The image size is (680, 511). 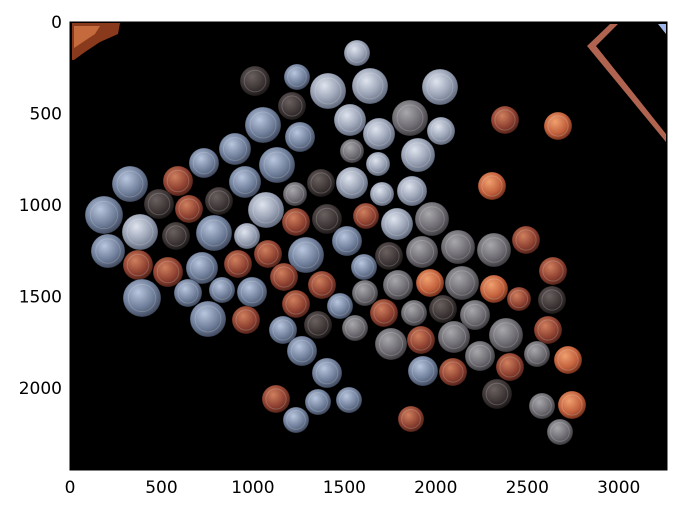 I want to click on x-tick-label: 2000, so click(x=435, y=488).